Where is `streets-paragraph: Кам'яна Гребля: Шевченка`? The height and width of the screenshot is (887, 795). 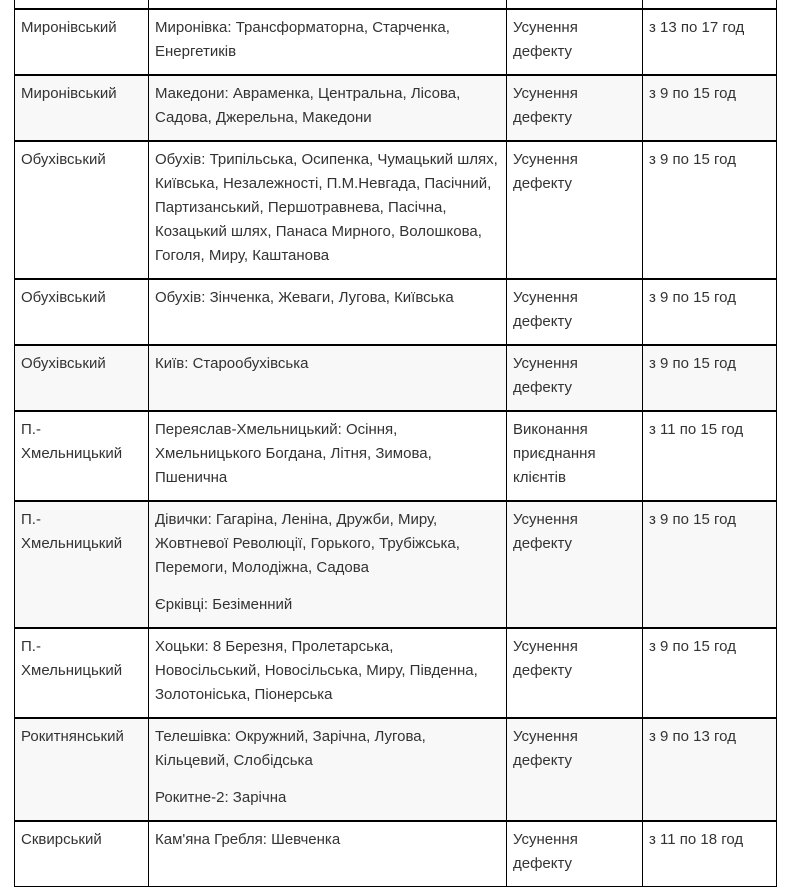 streets-paragraph: Кам'яна Гребля: Шевченка is located at coordinates (248, 839).